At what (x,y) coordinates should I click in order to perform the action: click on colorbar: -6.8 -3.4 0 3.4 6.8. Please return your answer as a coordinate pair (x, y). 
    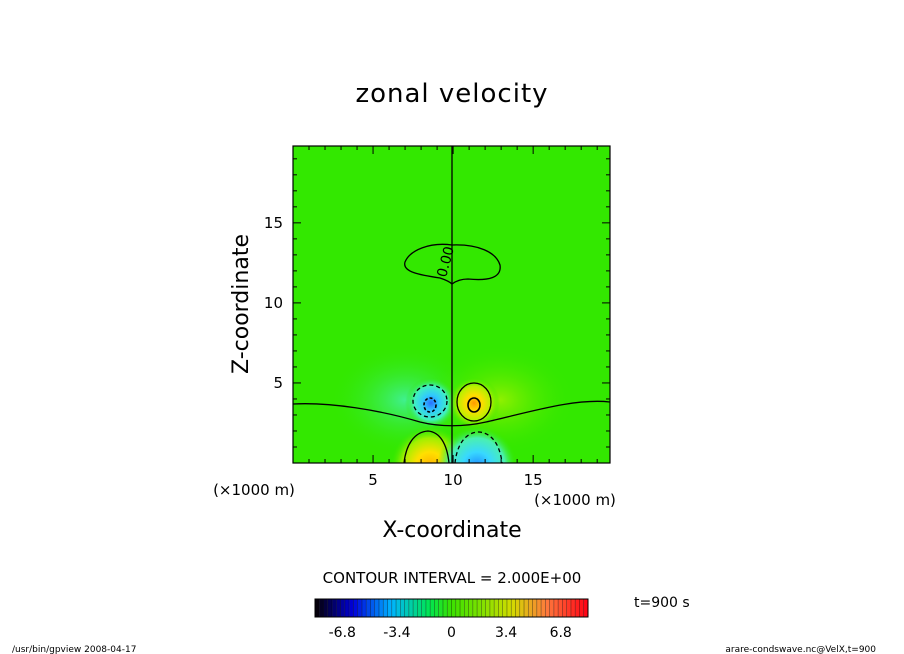
    Looking at the image, I should click on (451, 619).